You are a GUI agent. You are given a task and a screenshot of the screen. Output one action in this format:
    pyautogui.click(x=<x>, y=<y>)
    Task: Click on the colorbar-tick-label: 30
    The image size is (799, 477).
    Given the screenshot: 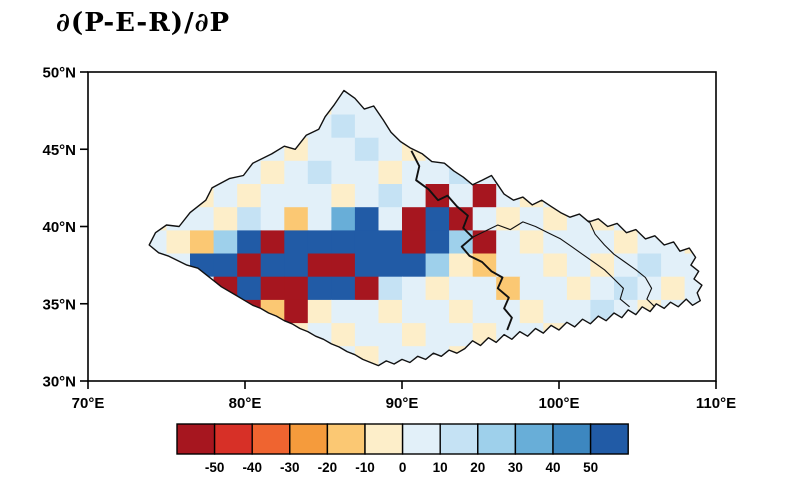 What is the action you would take?
    pyautogui.click(x=515, y=467)
    